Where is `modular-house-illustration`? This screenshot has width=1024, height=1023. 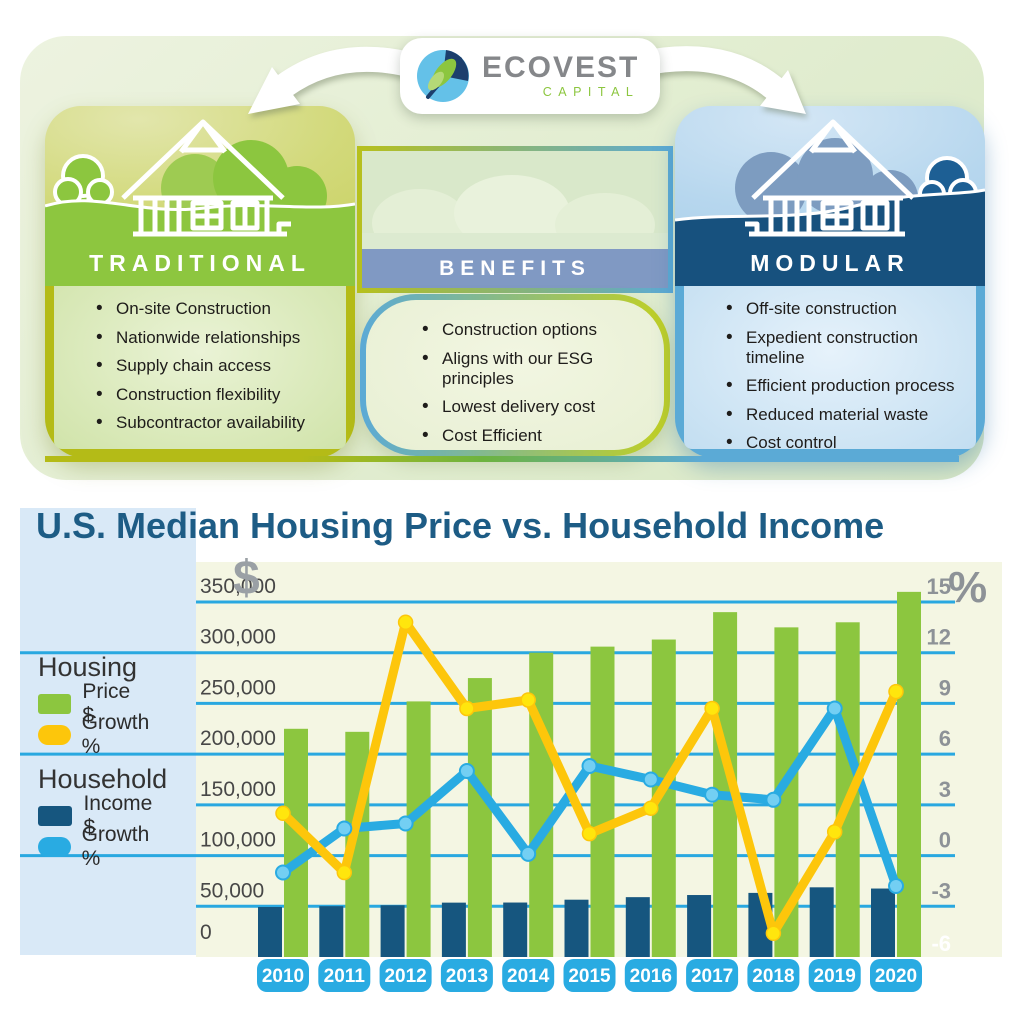
modular-house-illustration is located at coordinates (830, 173).